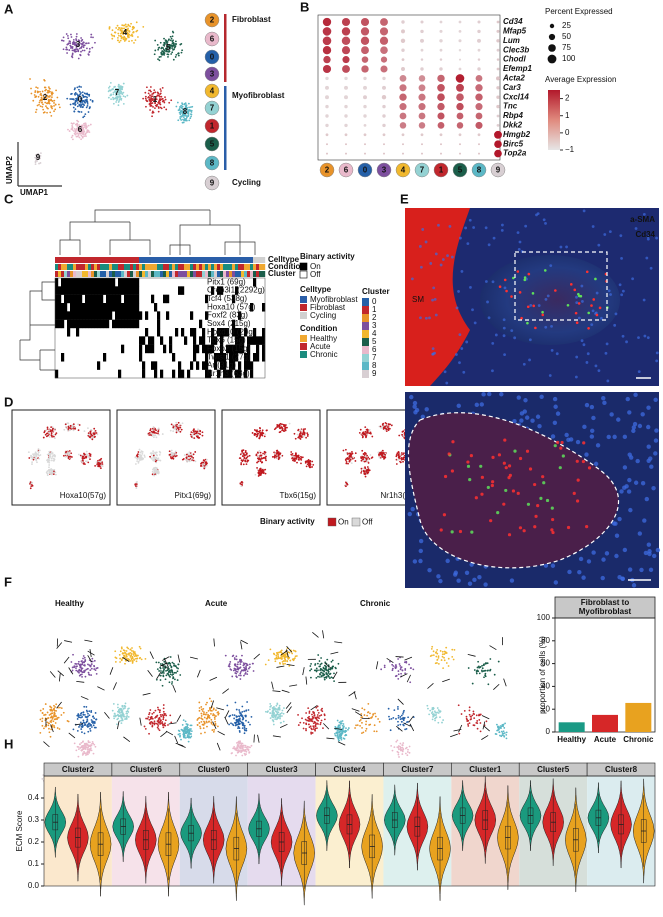  Describe the element at coordinates (550, 300) in the screenshot. I see `tissue-lesion` at that location.